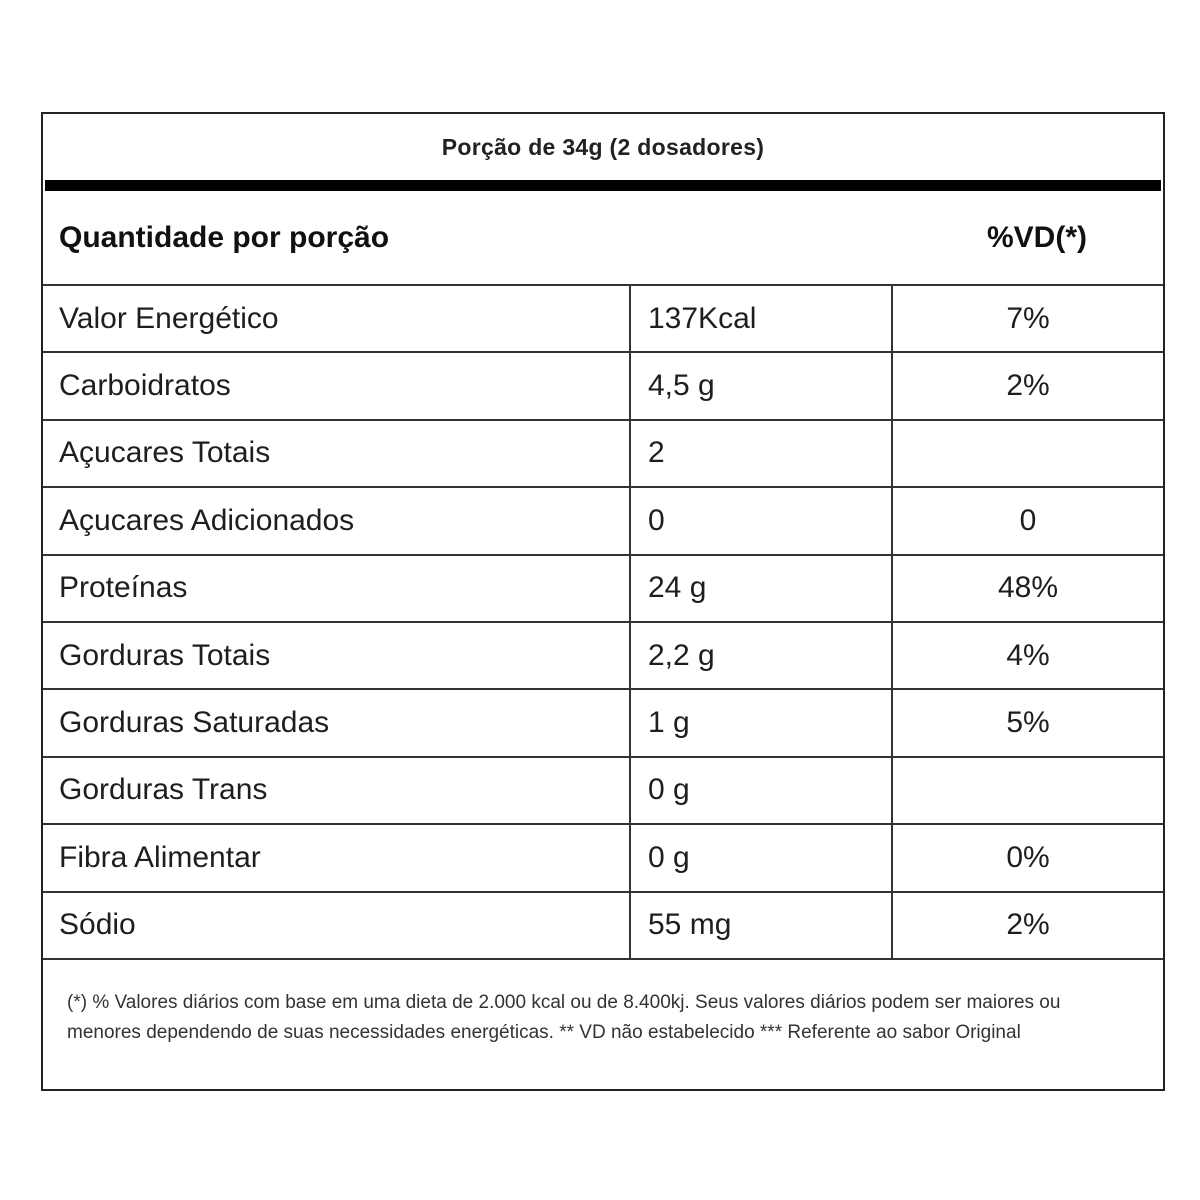 Image resolution: width=1200 pixels, height=1200 pixels. What do you see at coordinates (337, 319) in the screenshot?
I see `nutrient-name: Valor Energético` at bounding box center [337, 319].